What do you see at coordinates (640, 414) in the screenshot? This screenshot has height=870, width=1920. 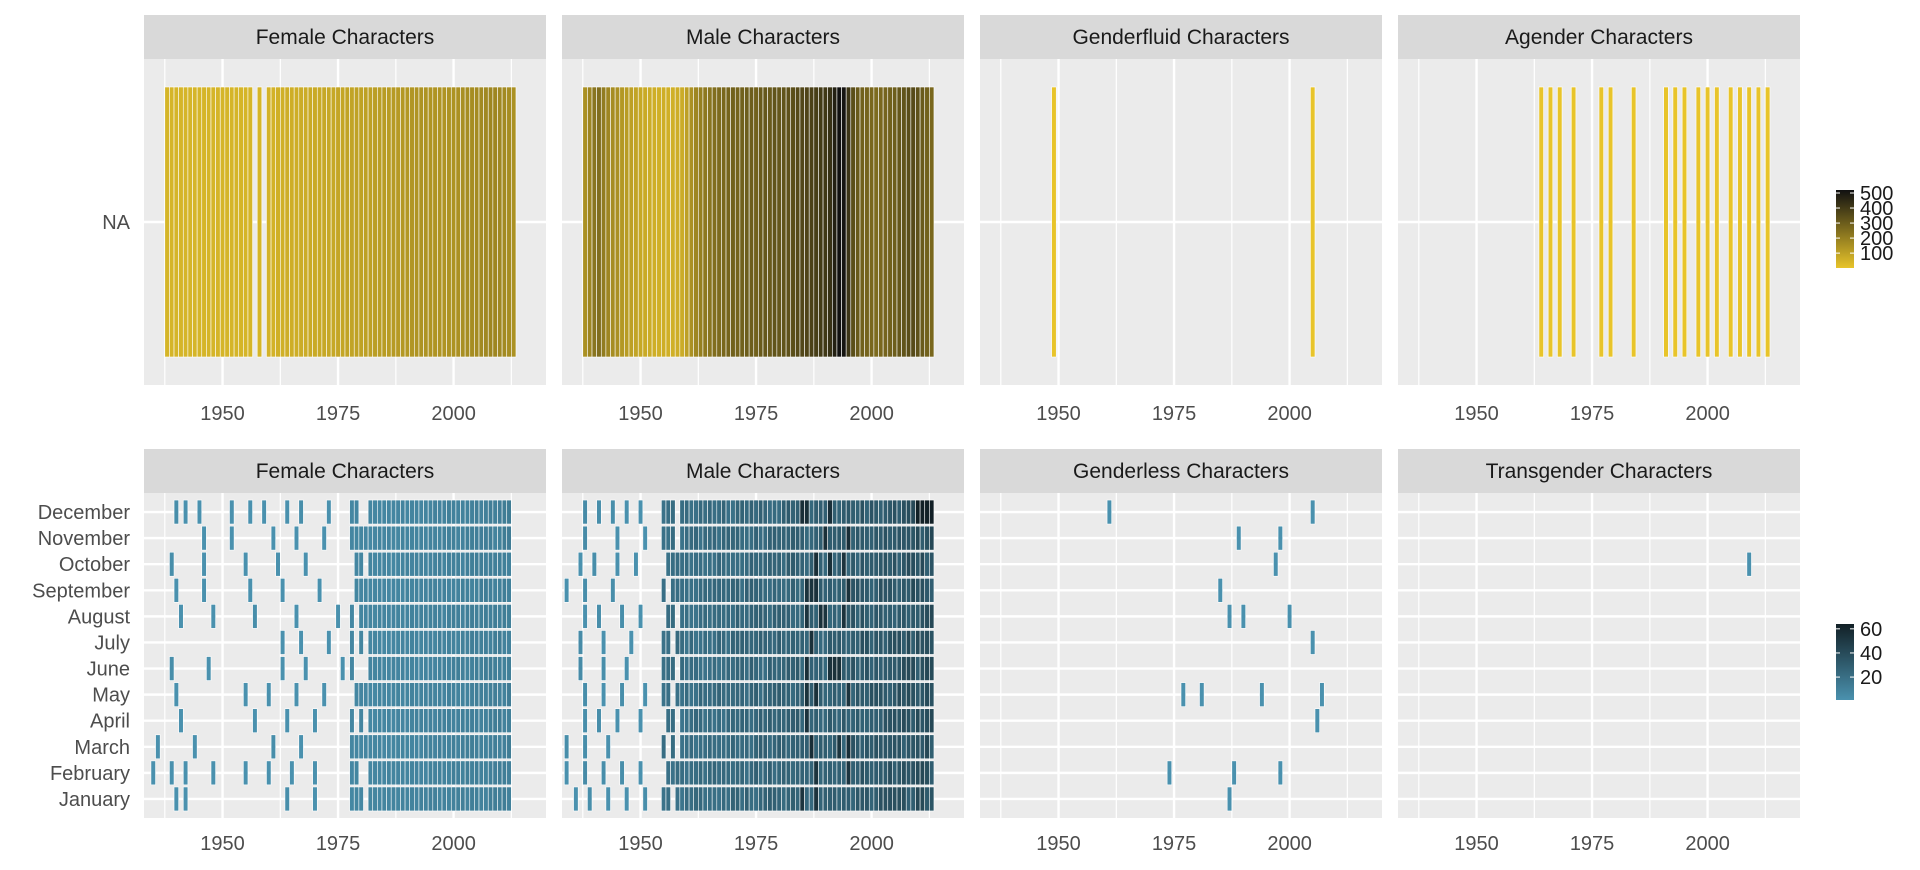 I see `x-tick-label: 1950` at bounding box center [640, 414].